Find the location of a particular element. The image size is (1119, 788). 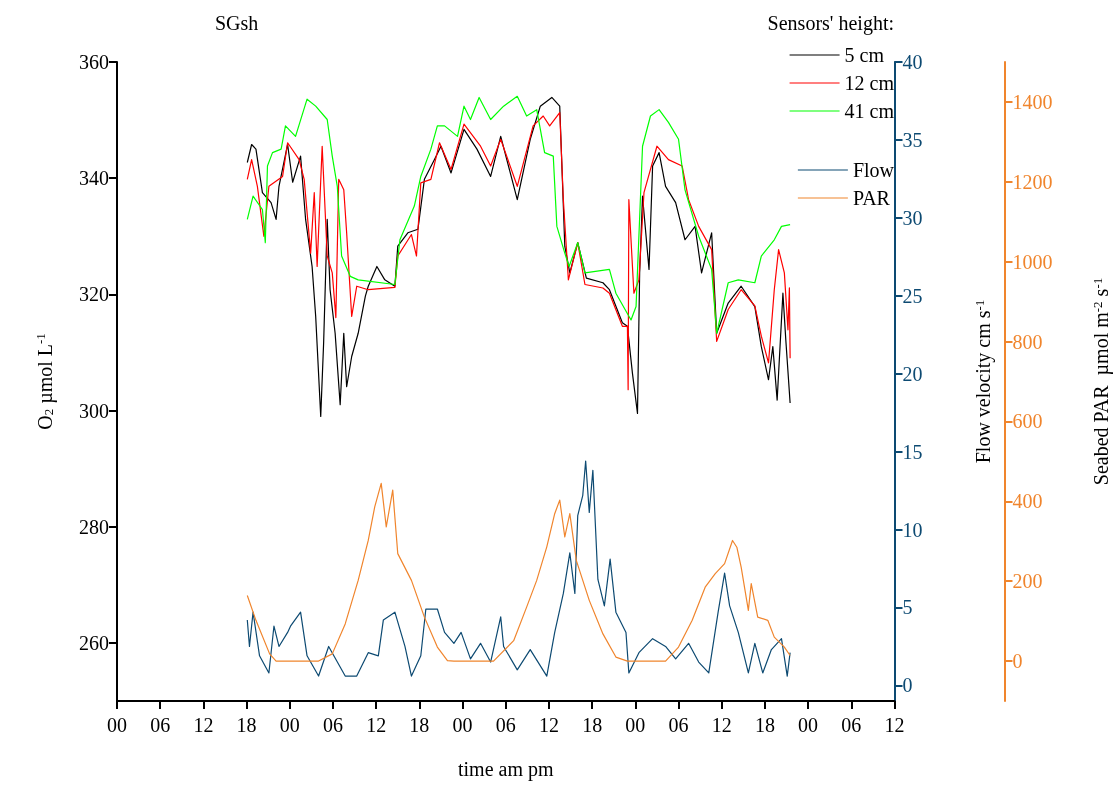

y3-tick-label: 400 is located at coordinates (1027, 501).